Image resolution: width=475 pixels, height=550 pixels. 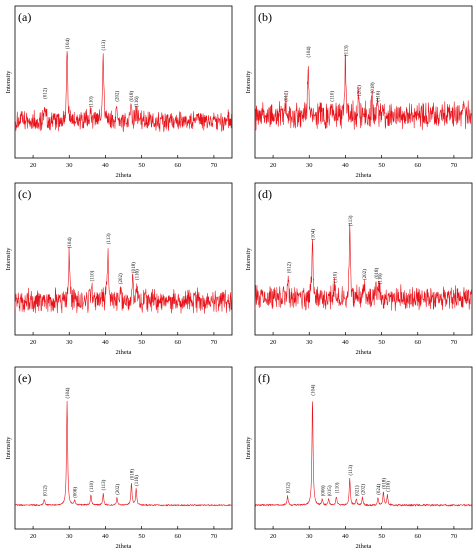 What do you see at coordinates (265, 17) in the screenshot?
I see `panel-label: (b)` at bounding box center [265, 17].